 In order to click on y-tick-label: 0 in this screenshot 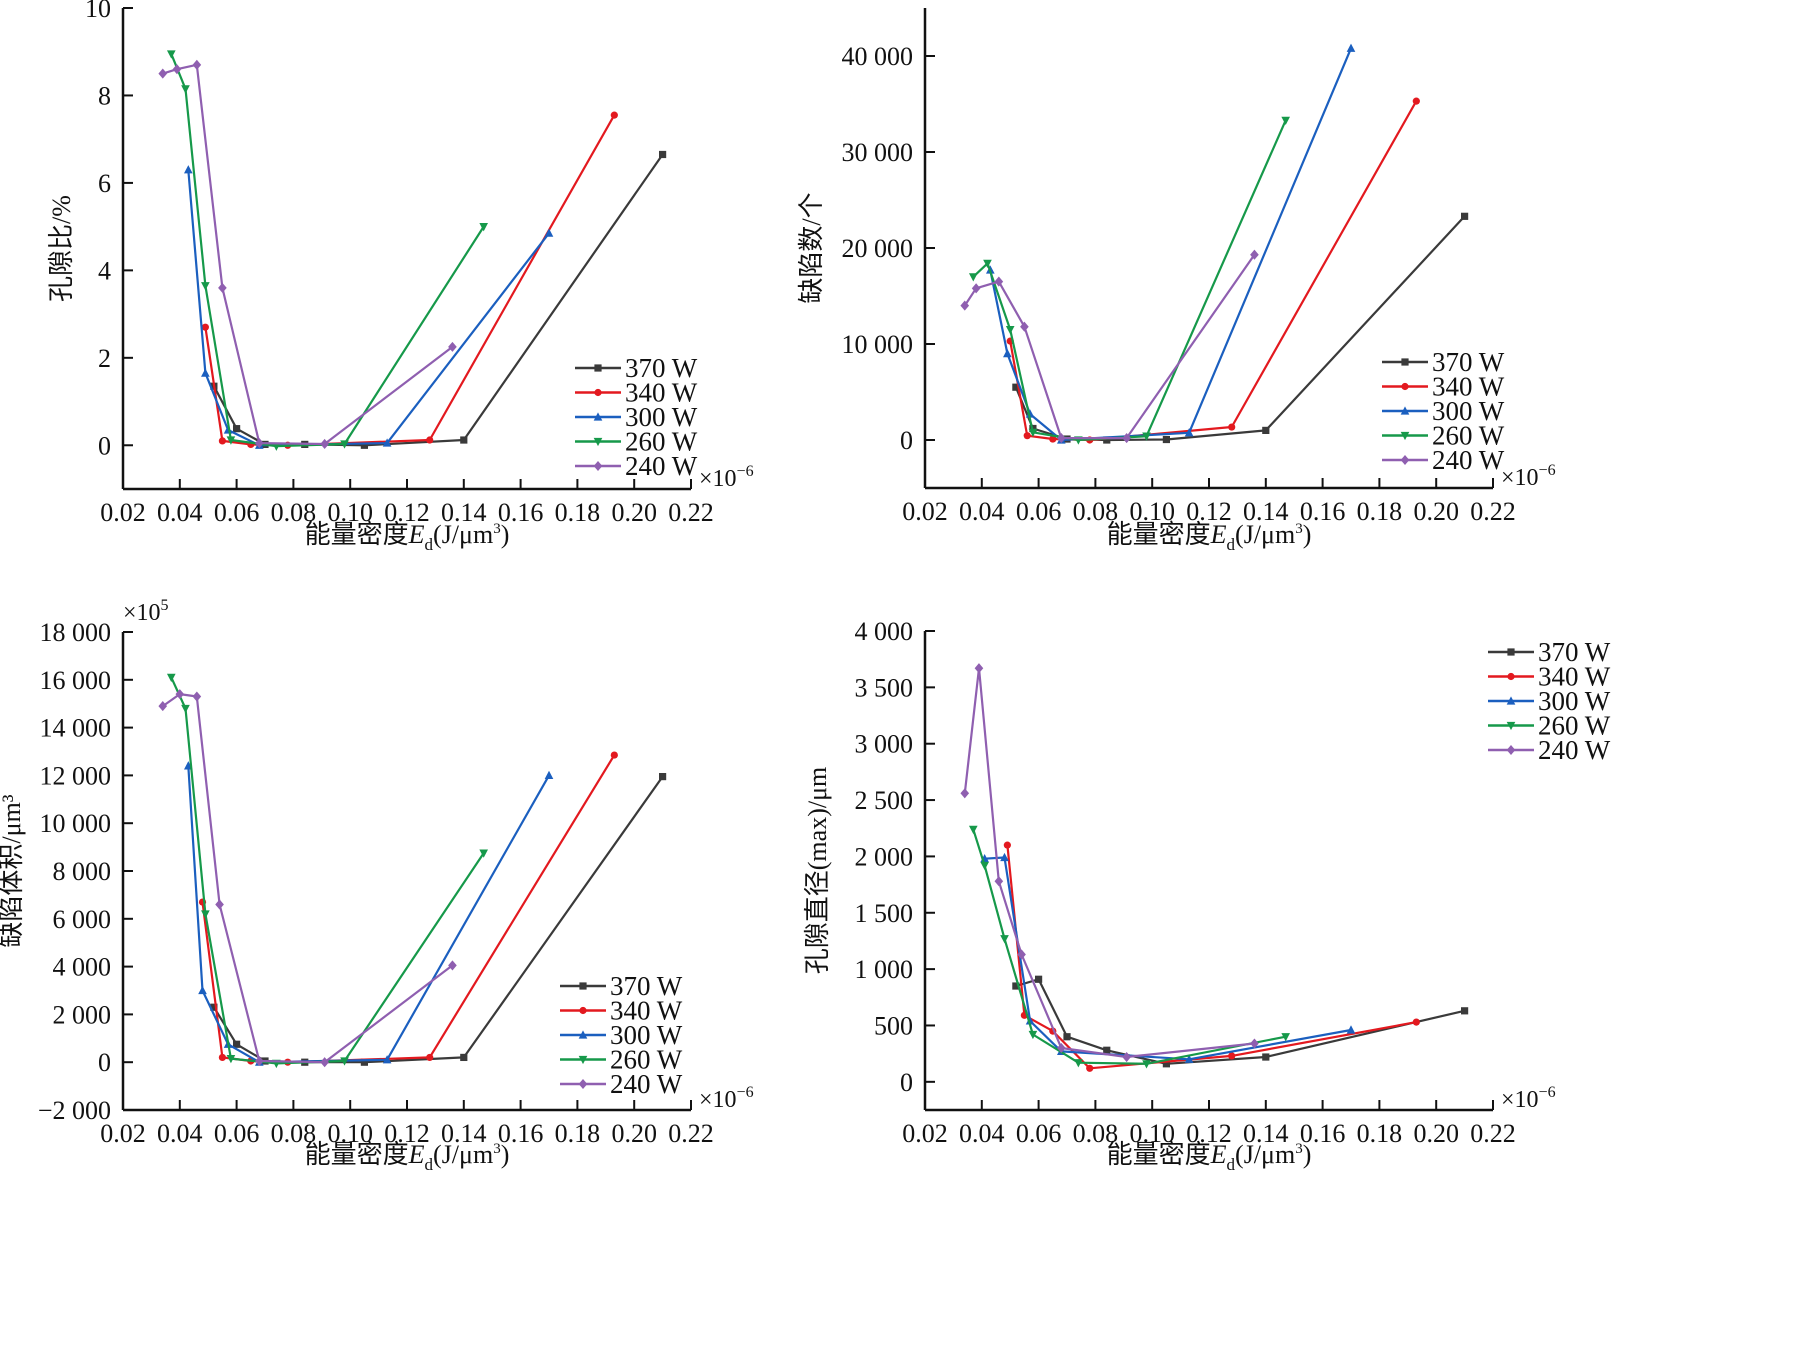, I will do `click(104, 445)`.